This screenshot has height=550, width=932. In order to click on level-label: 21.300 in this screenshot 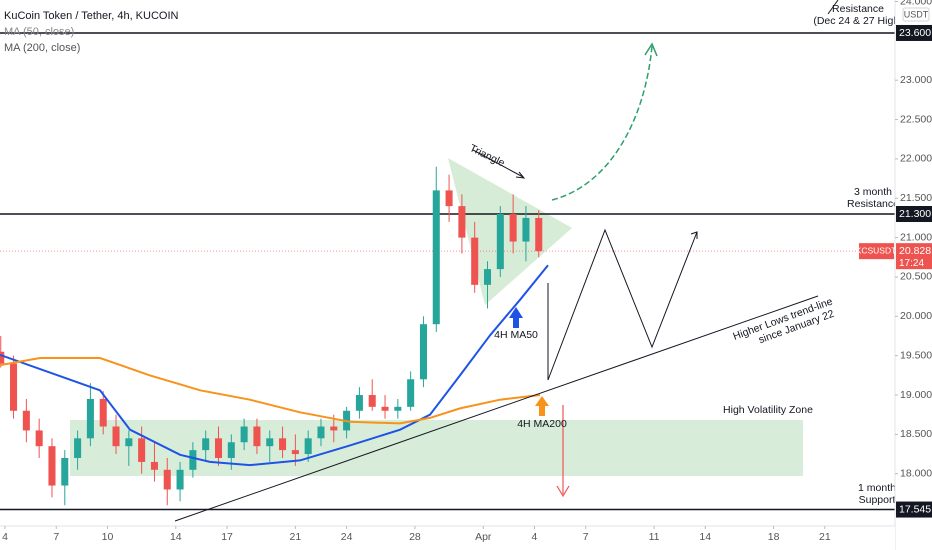, I will do `click(915, 214)`.